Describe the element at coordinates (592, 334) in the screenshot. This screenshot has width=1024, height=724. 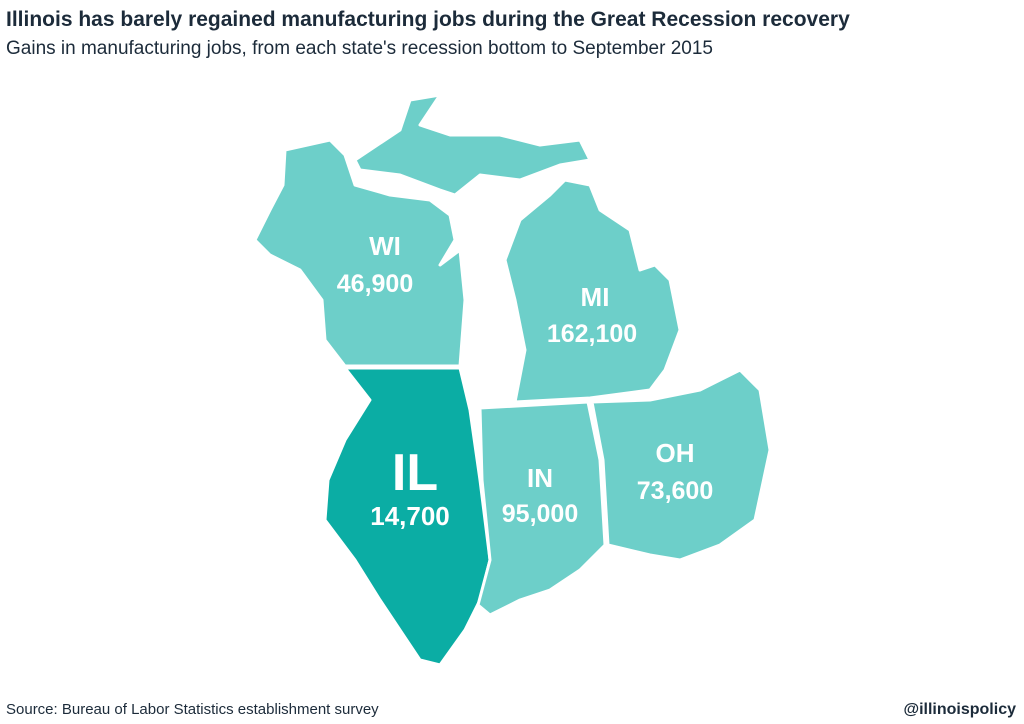
I see `state-value: 162,100` at that location.